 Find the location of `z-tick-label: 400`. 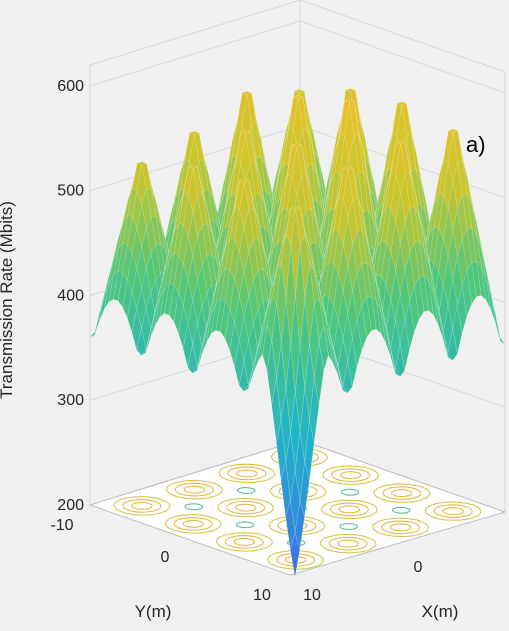

z-tick-label: 400 is located at coordinates (70, 295).